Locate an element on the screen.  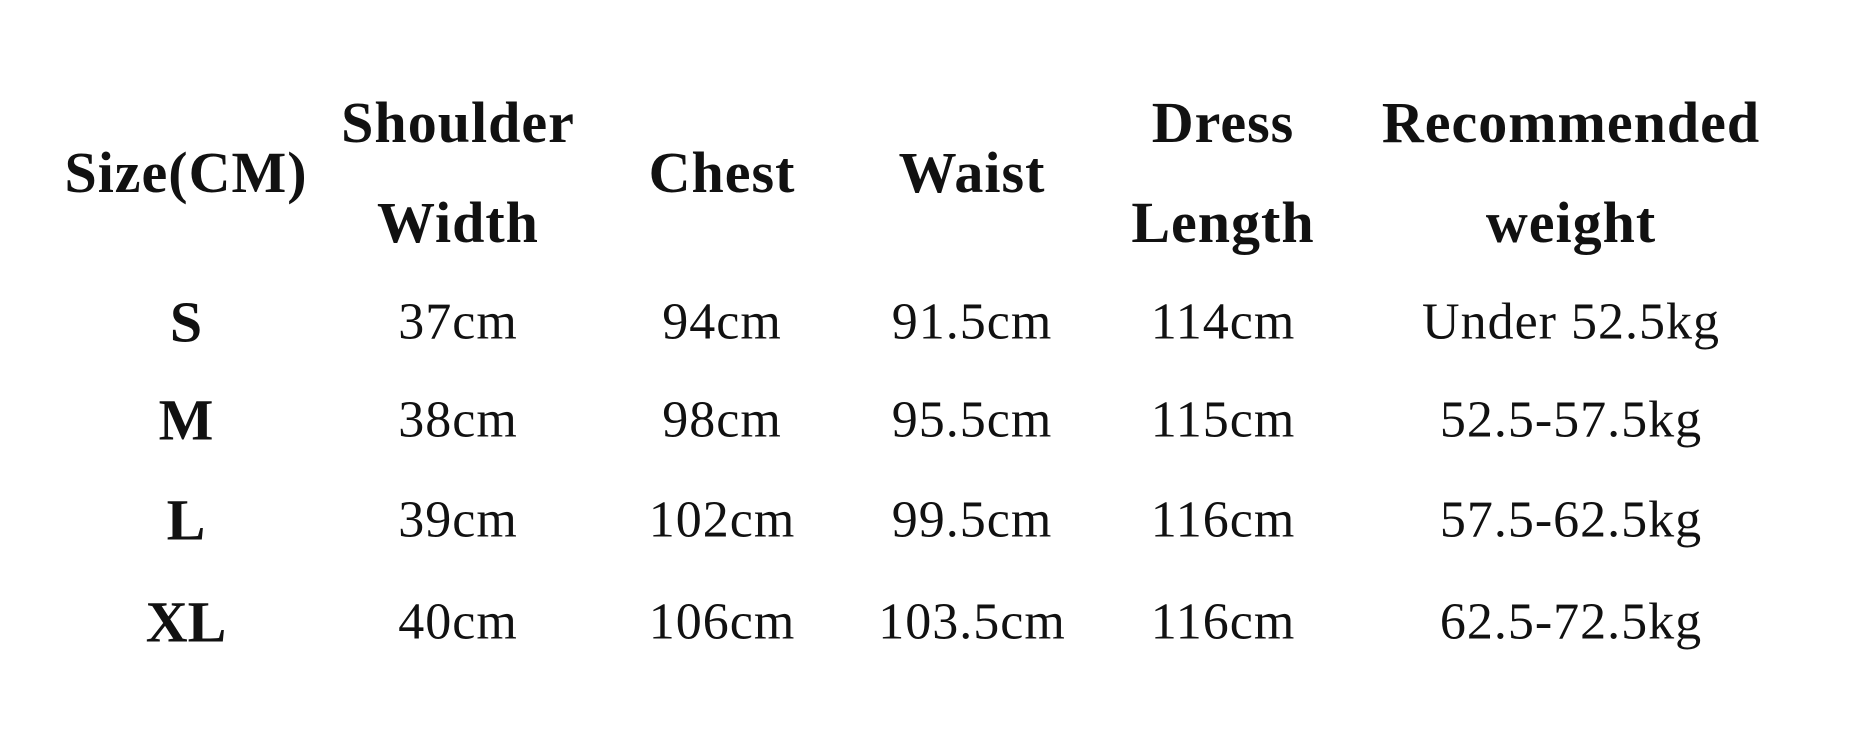
cell-dress-length: 115cm is located at coordinates (1223, 420).